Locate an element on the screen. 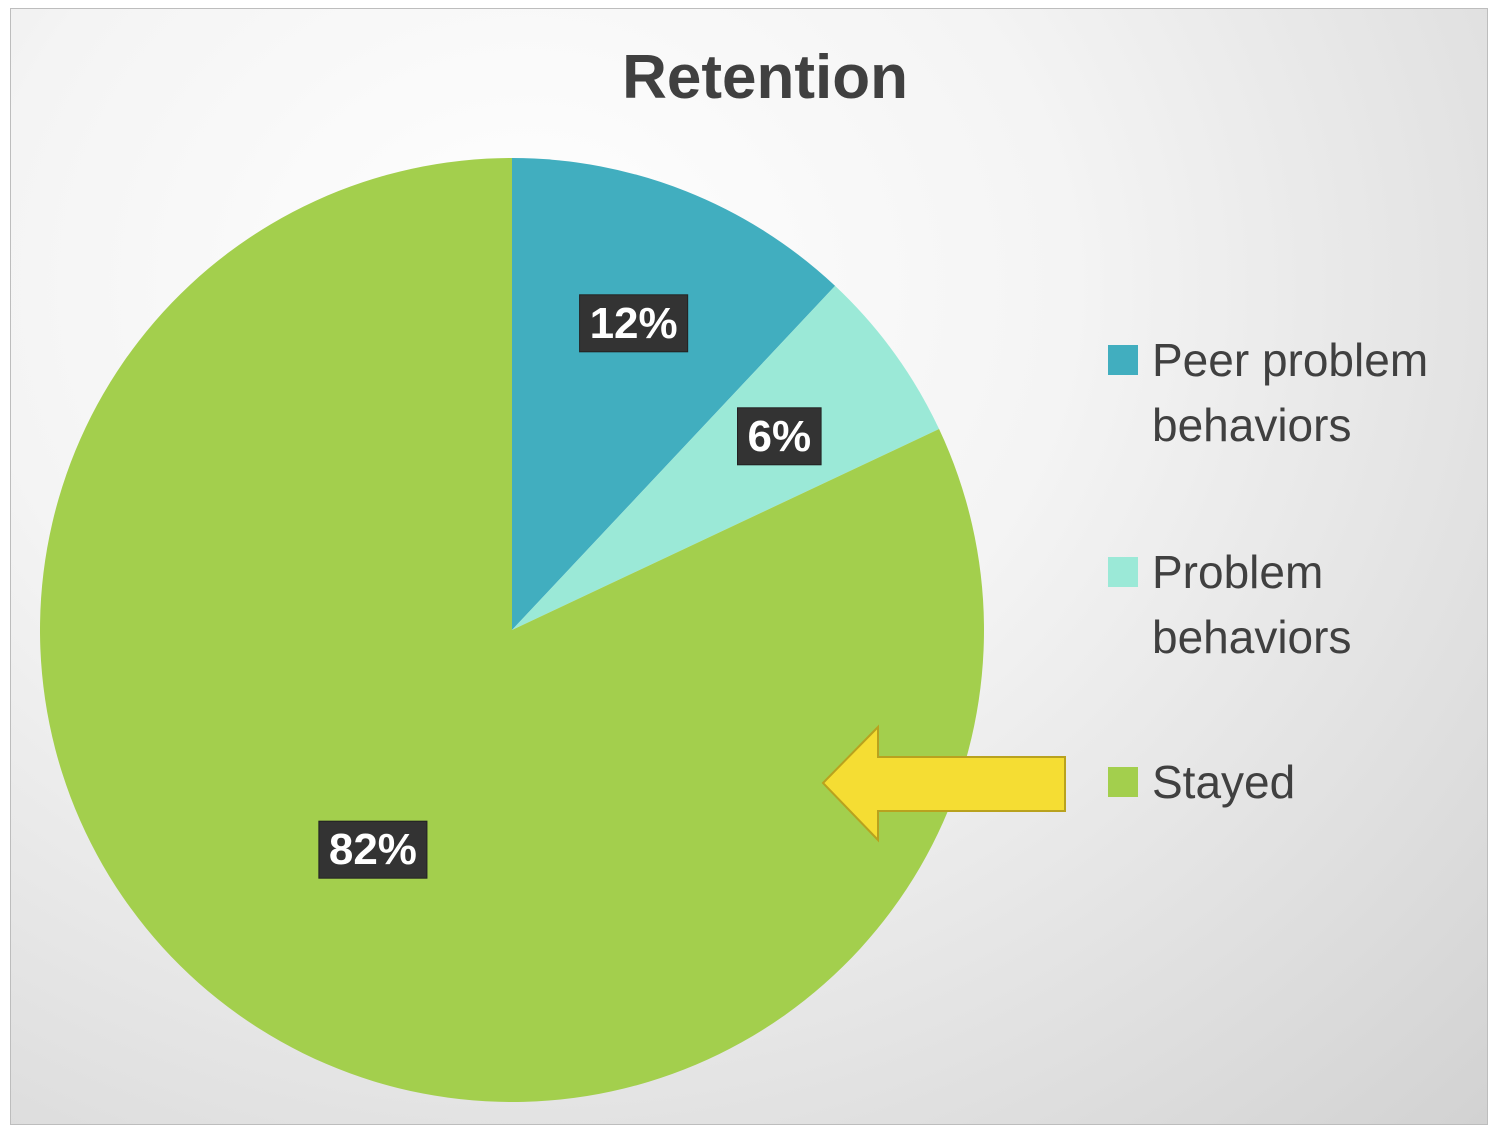  data-label-text: 82% is located at coordinates (373, 849).